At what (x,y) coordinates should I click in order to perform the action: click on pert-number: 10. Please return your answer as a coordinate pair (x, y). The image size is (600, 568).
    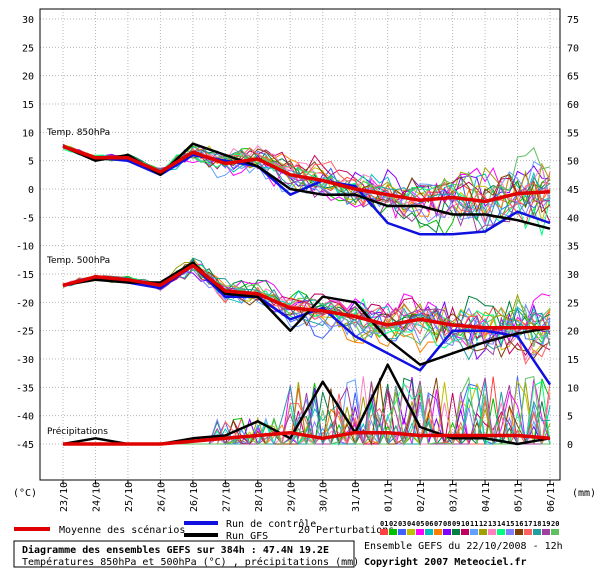
    Looking at the image, I should click on (465, 524).